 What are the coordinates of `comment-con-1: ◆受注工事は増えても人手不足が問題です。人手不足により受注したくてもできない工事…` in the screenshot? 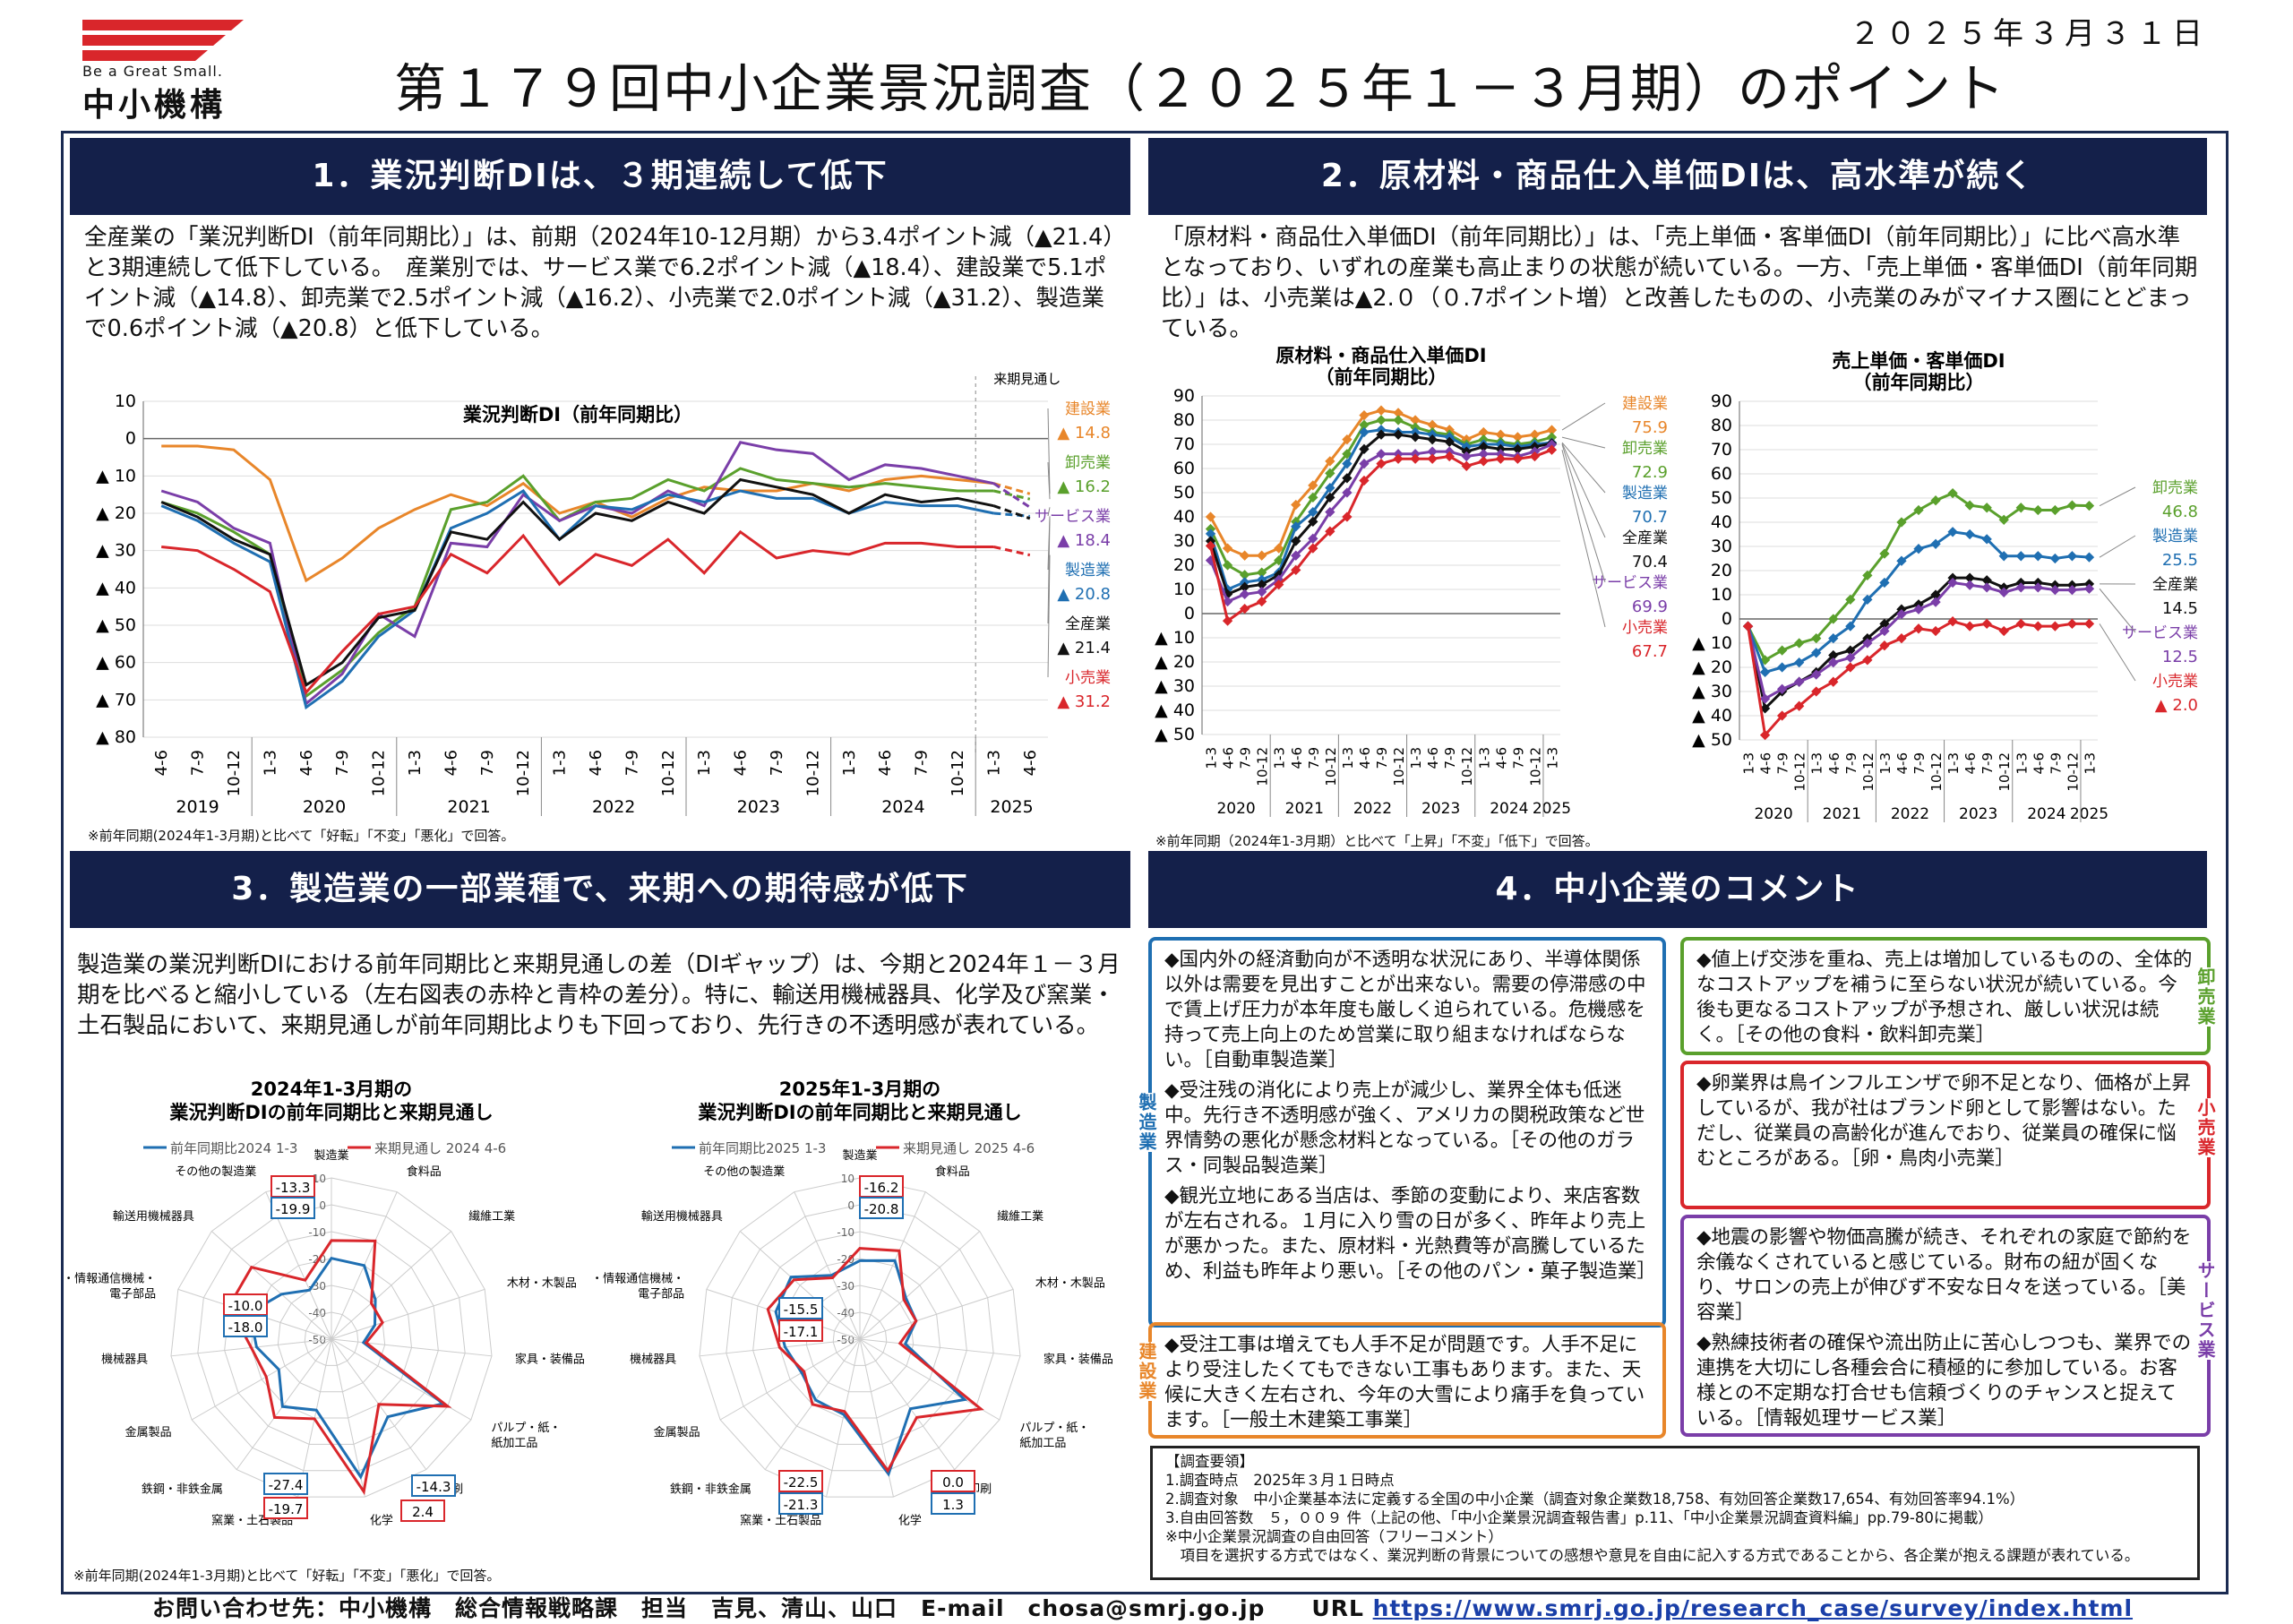 It's located at (1404, 1382).